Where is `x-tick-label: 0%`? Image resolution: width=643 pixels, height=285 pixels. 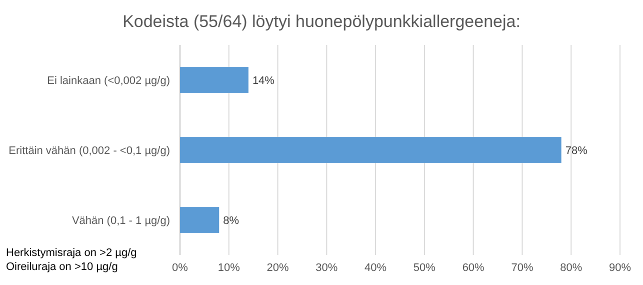 x-tick-label: 0% is located at coordinates (180, 268).